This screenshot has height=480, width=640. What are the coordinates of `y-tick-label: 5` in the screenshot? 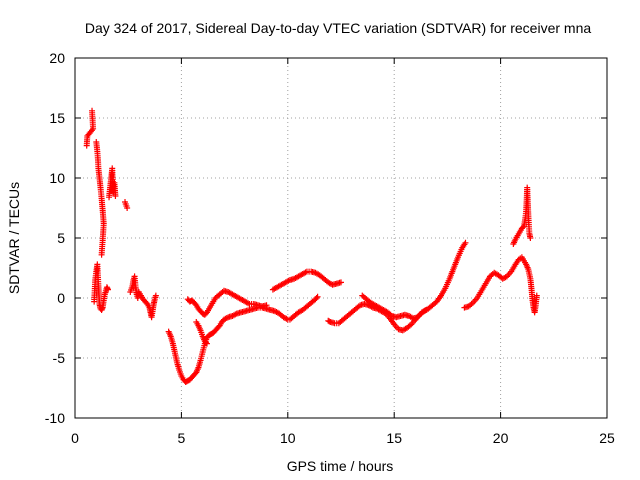 It's located at (61, 238).